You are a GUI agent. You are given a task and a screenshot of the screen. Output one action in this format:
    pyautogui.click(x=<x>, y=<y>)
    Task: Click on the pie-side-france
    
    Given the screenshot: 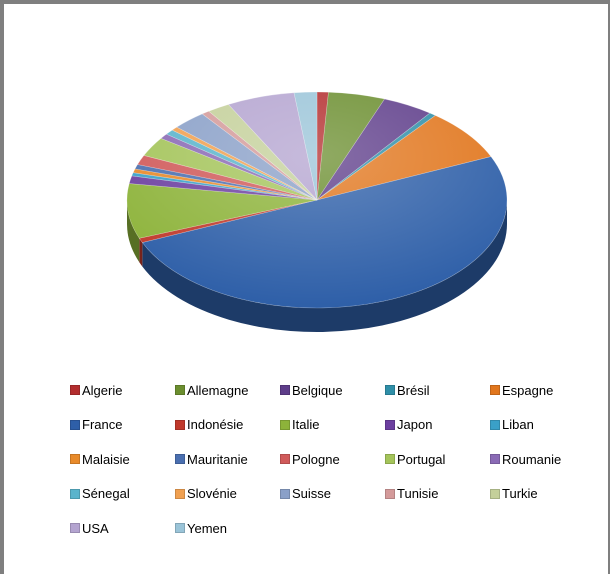 What is the action you would take?
    pyautogui.click(x=325, y=266)
    